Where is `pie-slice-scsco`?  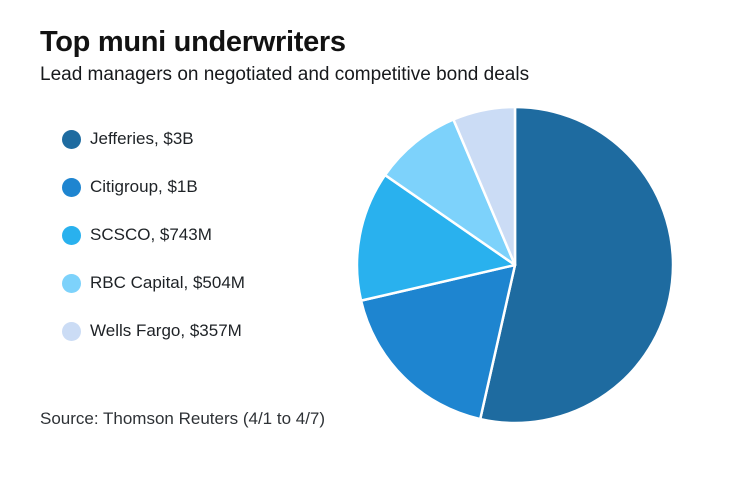
pie-slice-scsco is located at coordinates (436, 237).